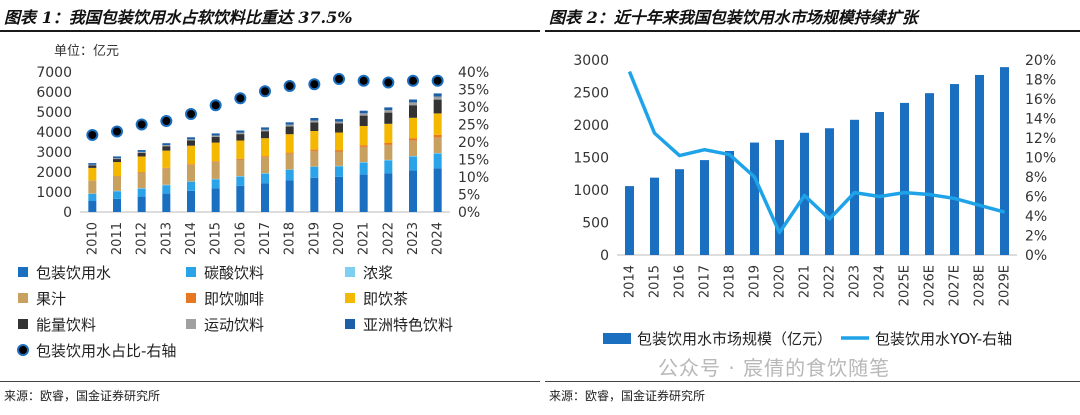 The image size is (1080, 415). What do you see at coordinates (780, 281) in the screenshot?
I see `x-tick-label: 2020` at bounding box center [780, 281].